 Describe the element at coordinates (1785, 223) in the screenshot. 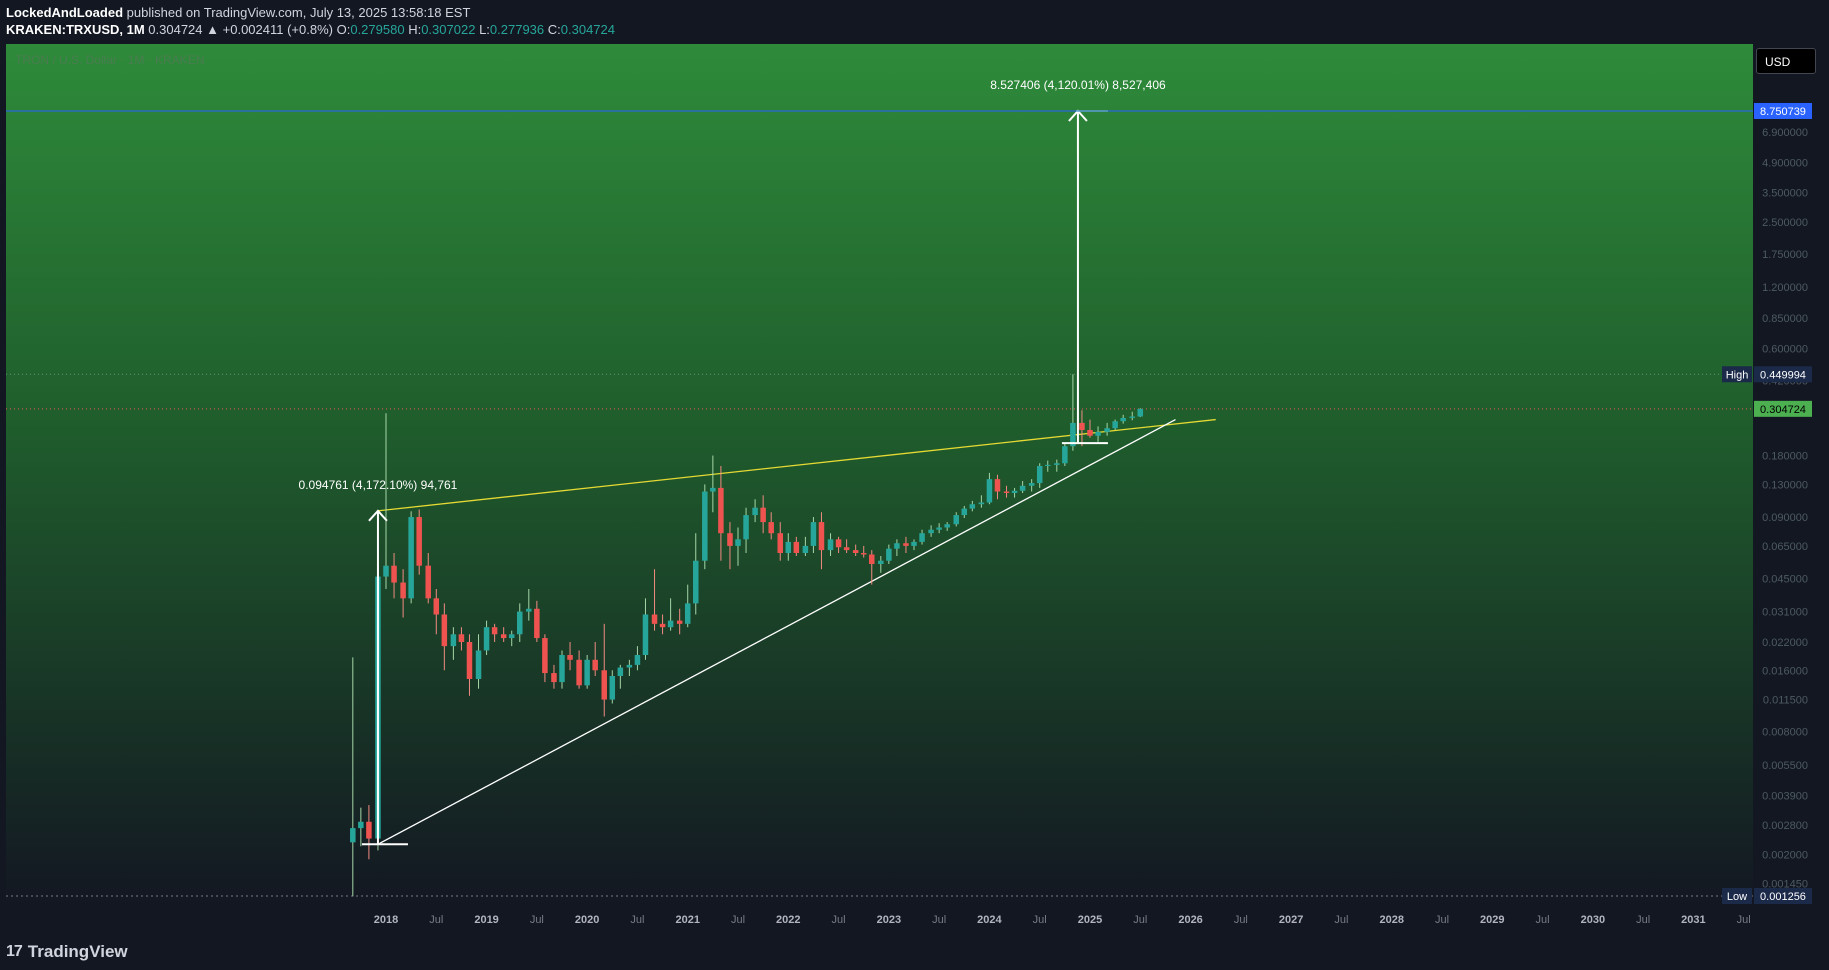

I see `y-tick-label: 2.500000` at that location.